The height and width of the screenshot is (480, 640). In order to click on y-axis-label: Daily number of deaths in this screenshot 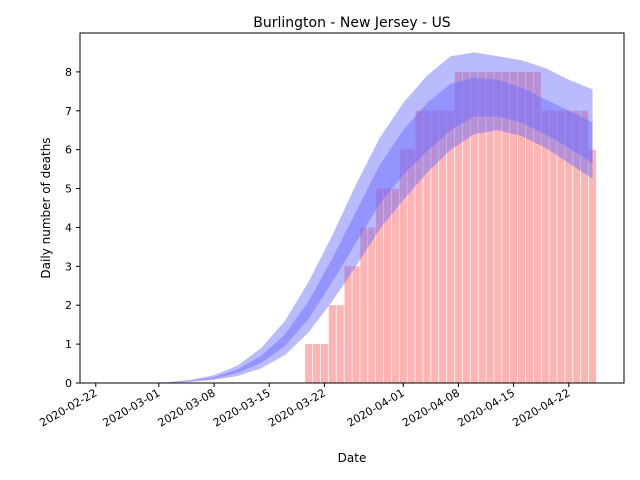, I will do `click(46, 207)`.